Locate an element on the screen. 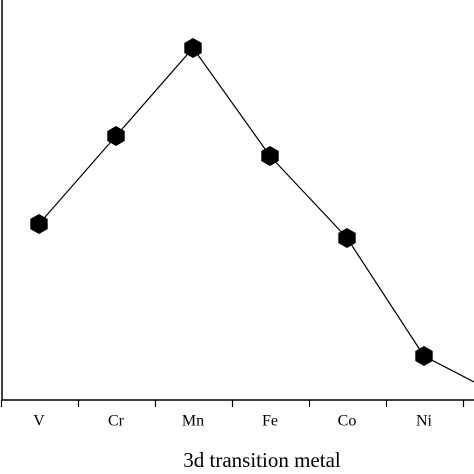 This screenshot has height=474, width=474. x-tick-label: Co is located at coordinates (347, 421).